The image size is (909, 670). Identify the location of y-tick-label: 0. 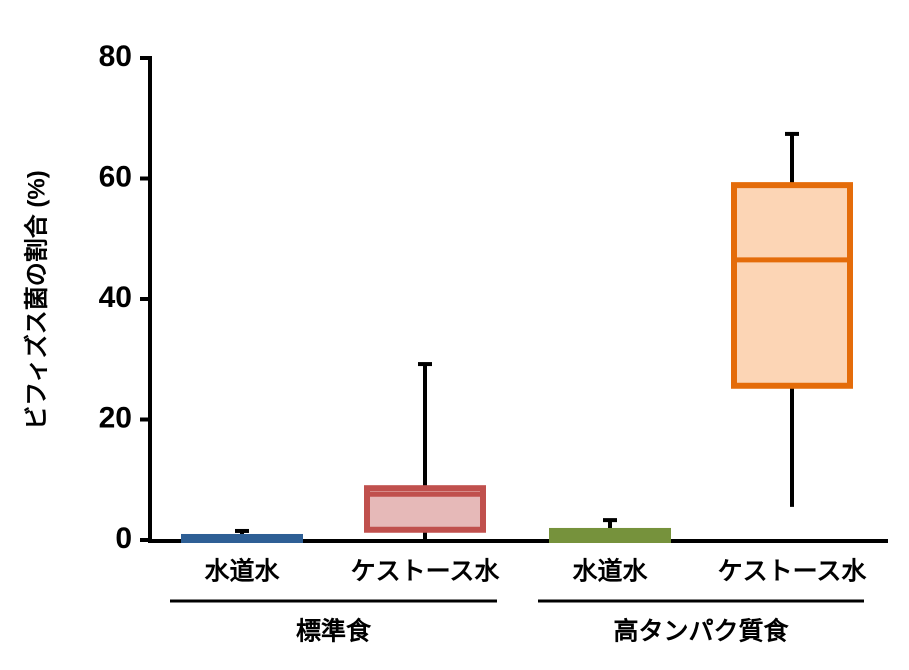
(123, 538).